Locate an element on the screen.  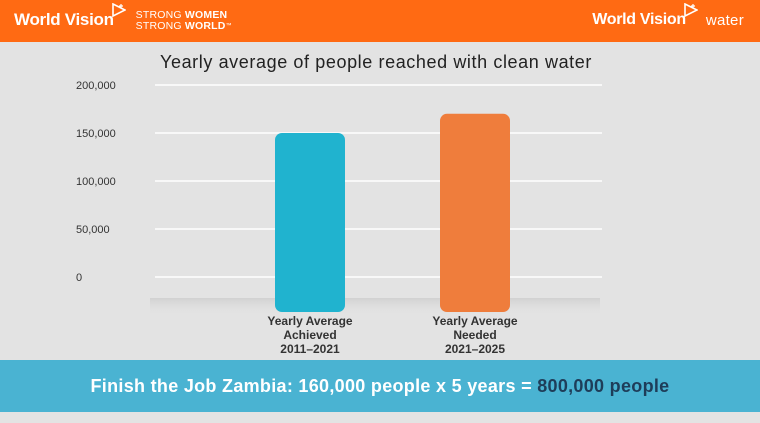
tagline-line2-b: WORLD is located at coordinates (205, 26).